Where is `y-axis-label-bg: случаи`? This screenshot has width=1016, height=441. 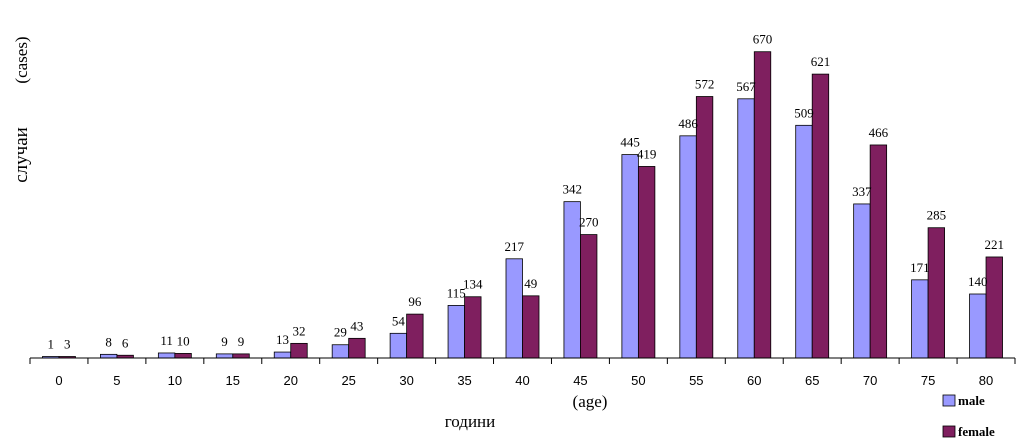 y-axis-label-bg: случаи is located at coordinates (21, 155).